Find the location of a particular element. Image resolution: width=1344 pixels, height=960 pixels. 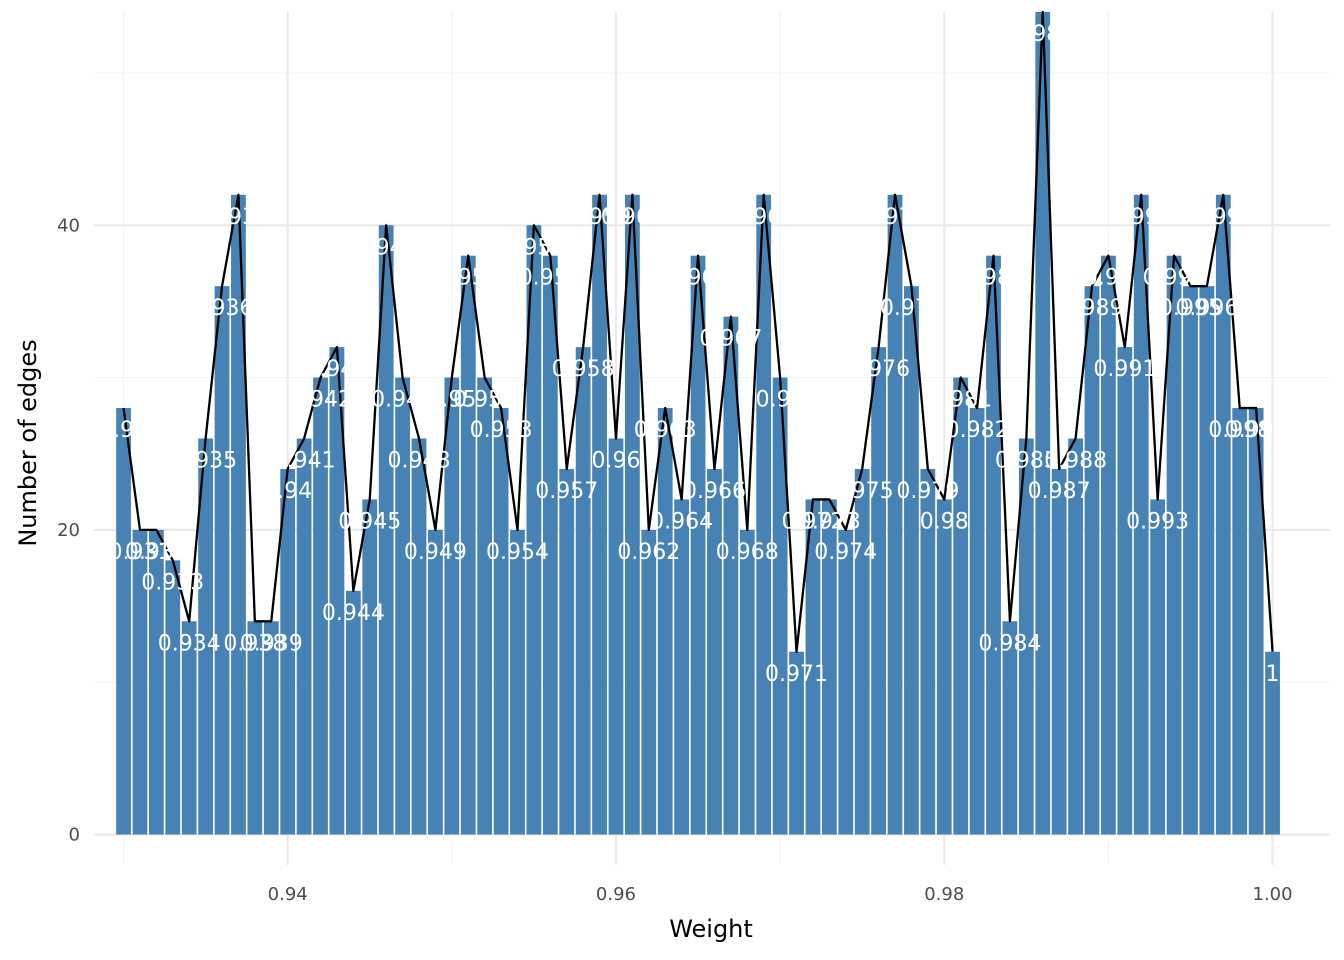

bar-label: 0.956 is located at coordinates (550, 278).